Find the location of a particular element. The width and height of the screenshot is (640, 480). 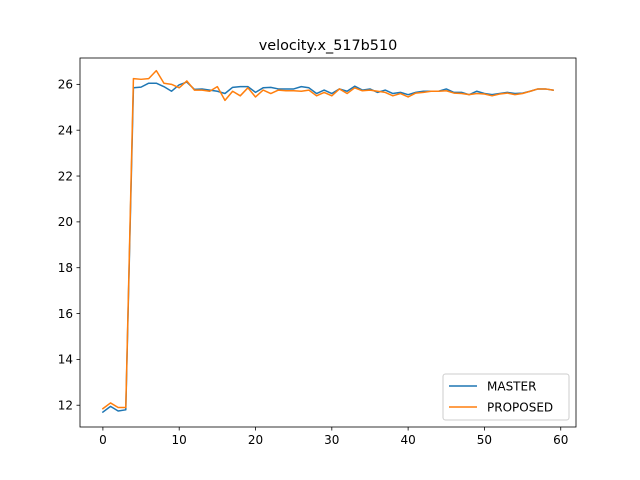

y-tick-label: 14 is located at coordinates (65, 360).